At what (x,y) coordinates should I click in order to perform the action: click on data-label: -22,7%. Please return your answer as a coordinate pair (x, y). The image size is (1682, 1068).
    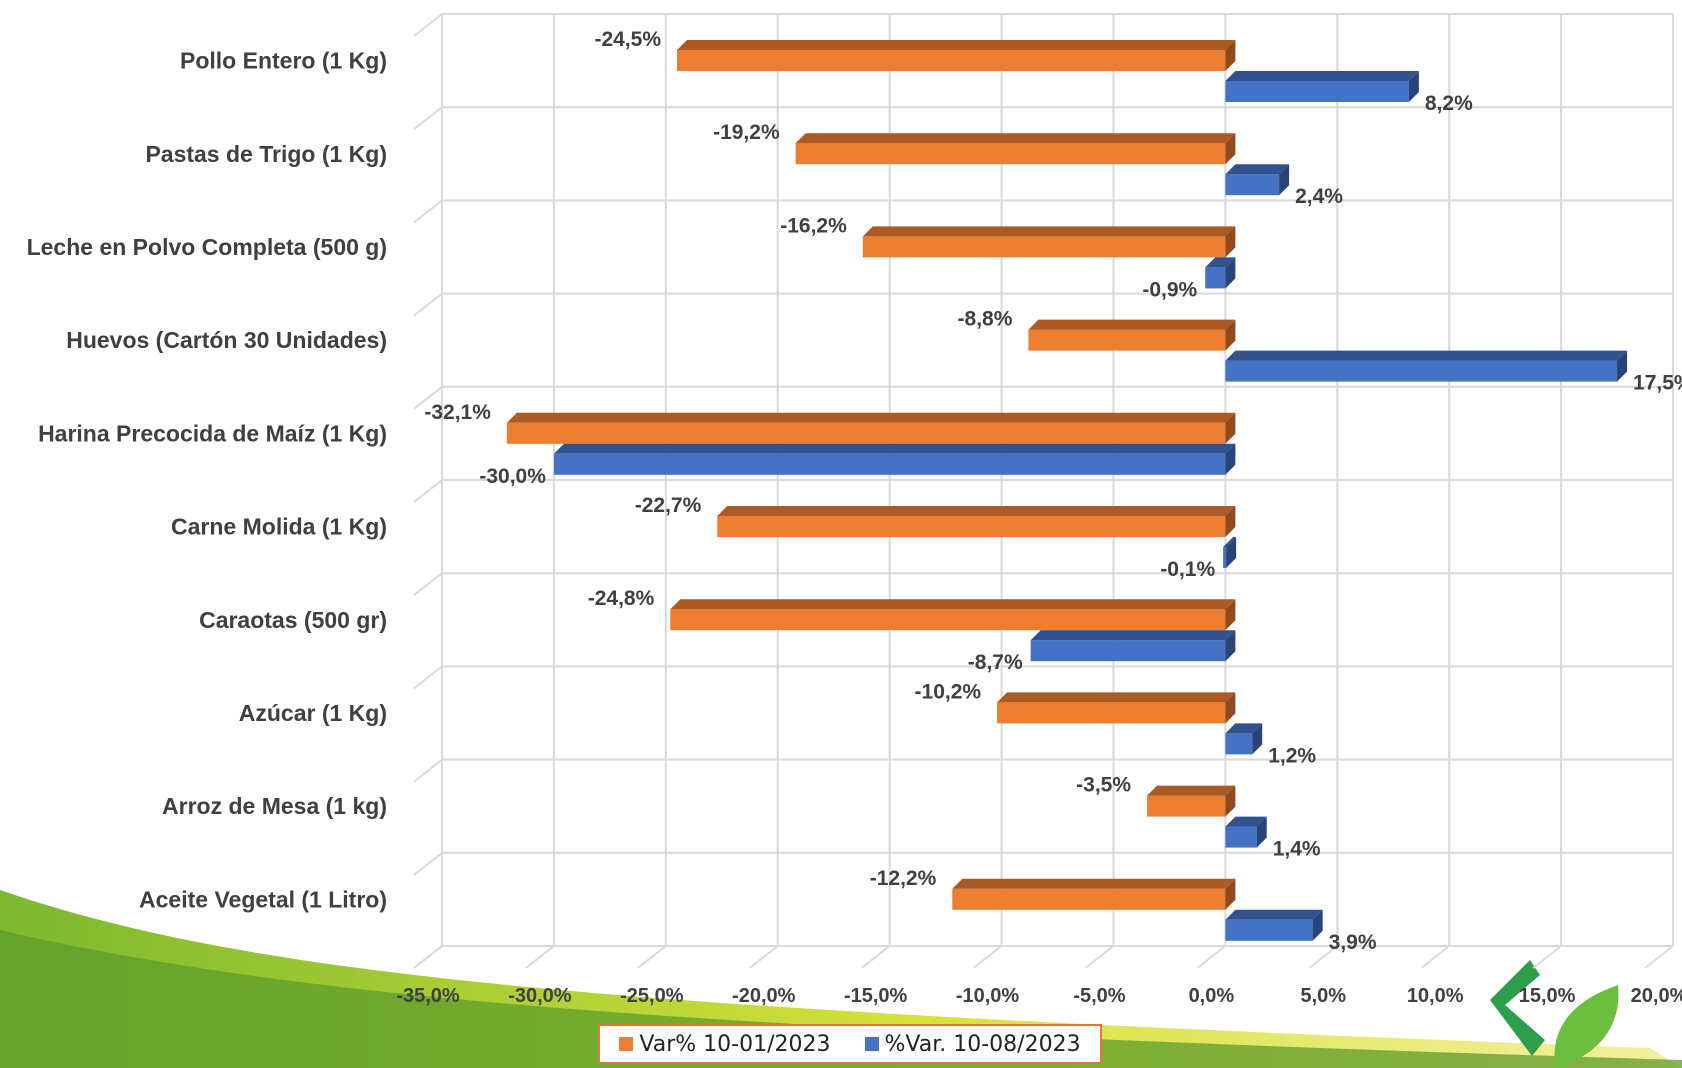
    Looking at the image, I should click on (668, 505).